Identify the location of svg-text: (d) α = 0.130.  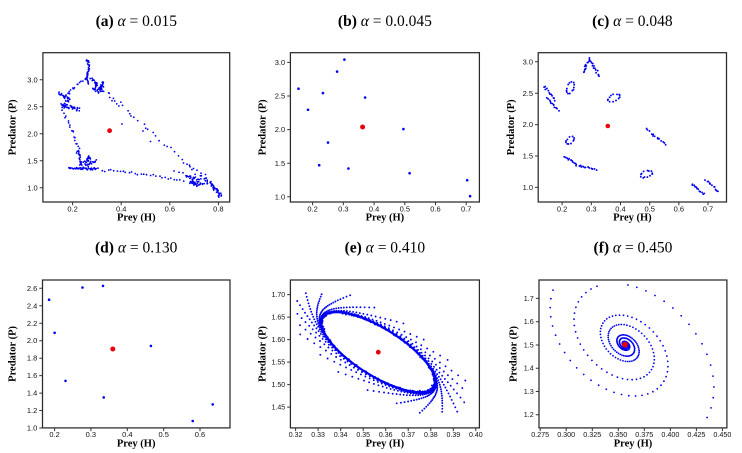
(136, 248).